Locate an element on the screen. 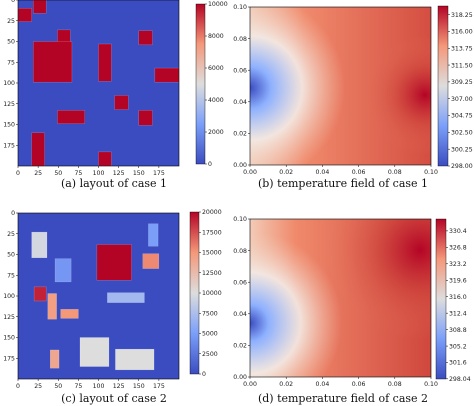 The image size is (474, 406). panel-b-y-ticks: 0.00 0.02 0.04 0.06 0.08 0.10 is located at coordinates (241, 86).